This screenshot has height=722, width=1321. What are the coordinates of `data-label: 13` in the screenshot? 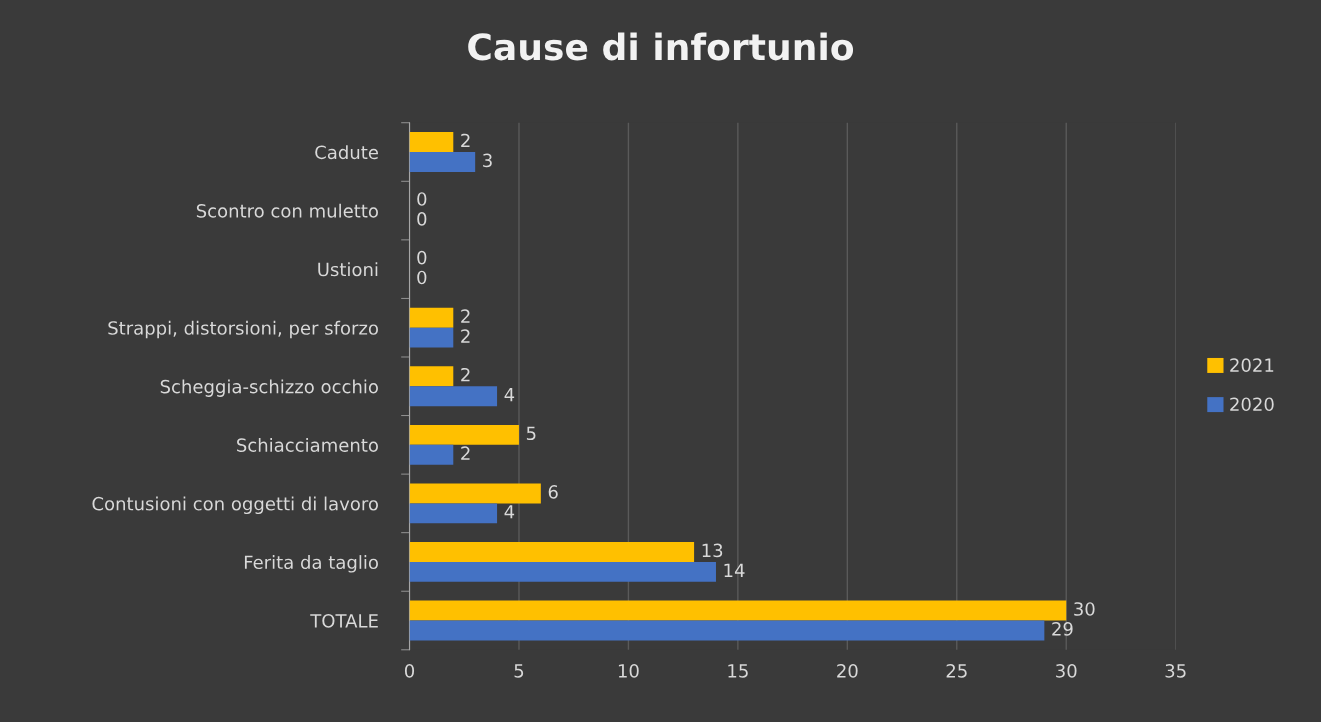 It's located at (712, 550).